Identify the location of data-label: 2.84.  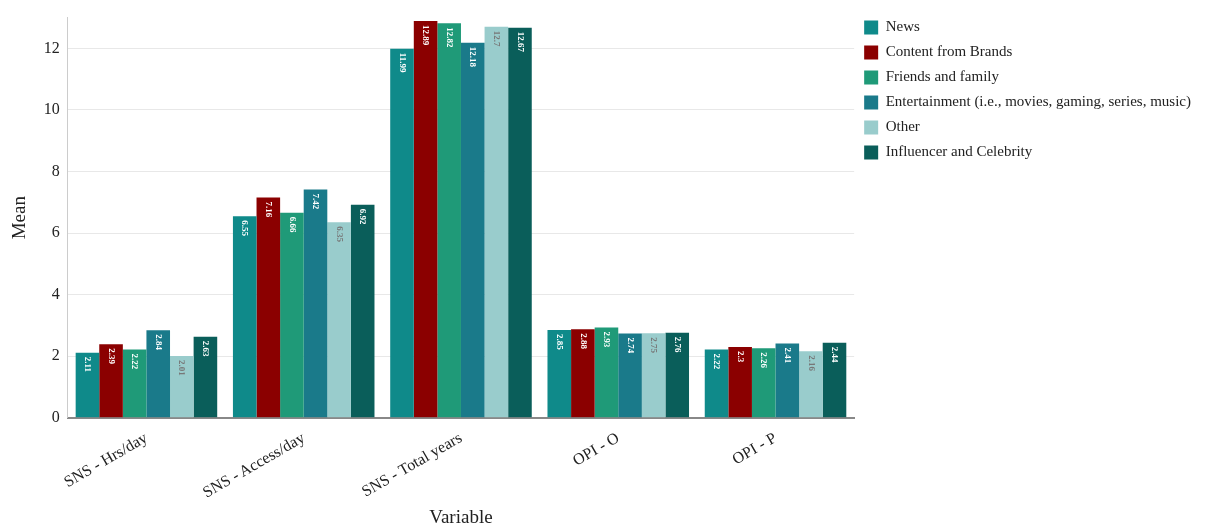
(158, 342).